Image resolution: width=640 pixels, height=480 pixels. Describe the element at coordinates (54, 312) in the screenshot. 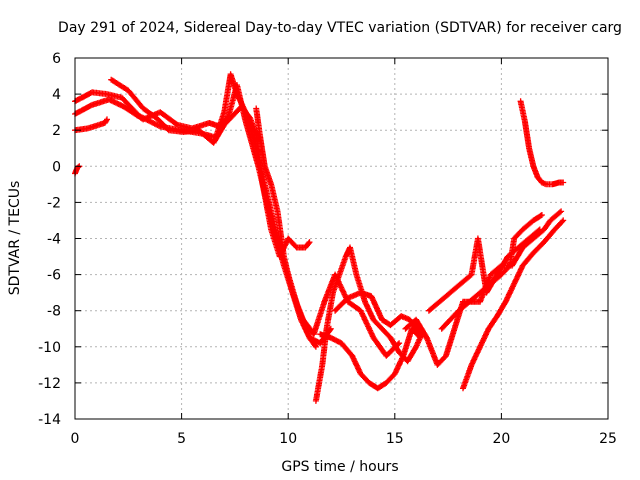

I see `y-tick-label: -8` at that location.